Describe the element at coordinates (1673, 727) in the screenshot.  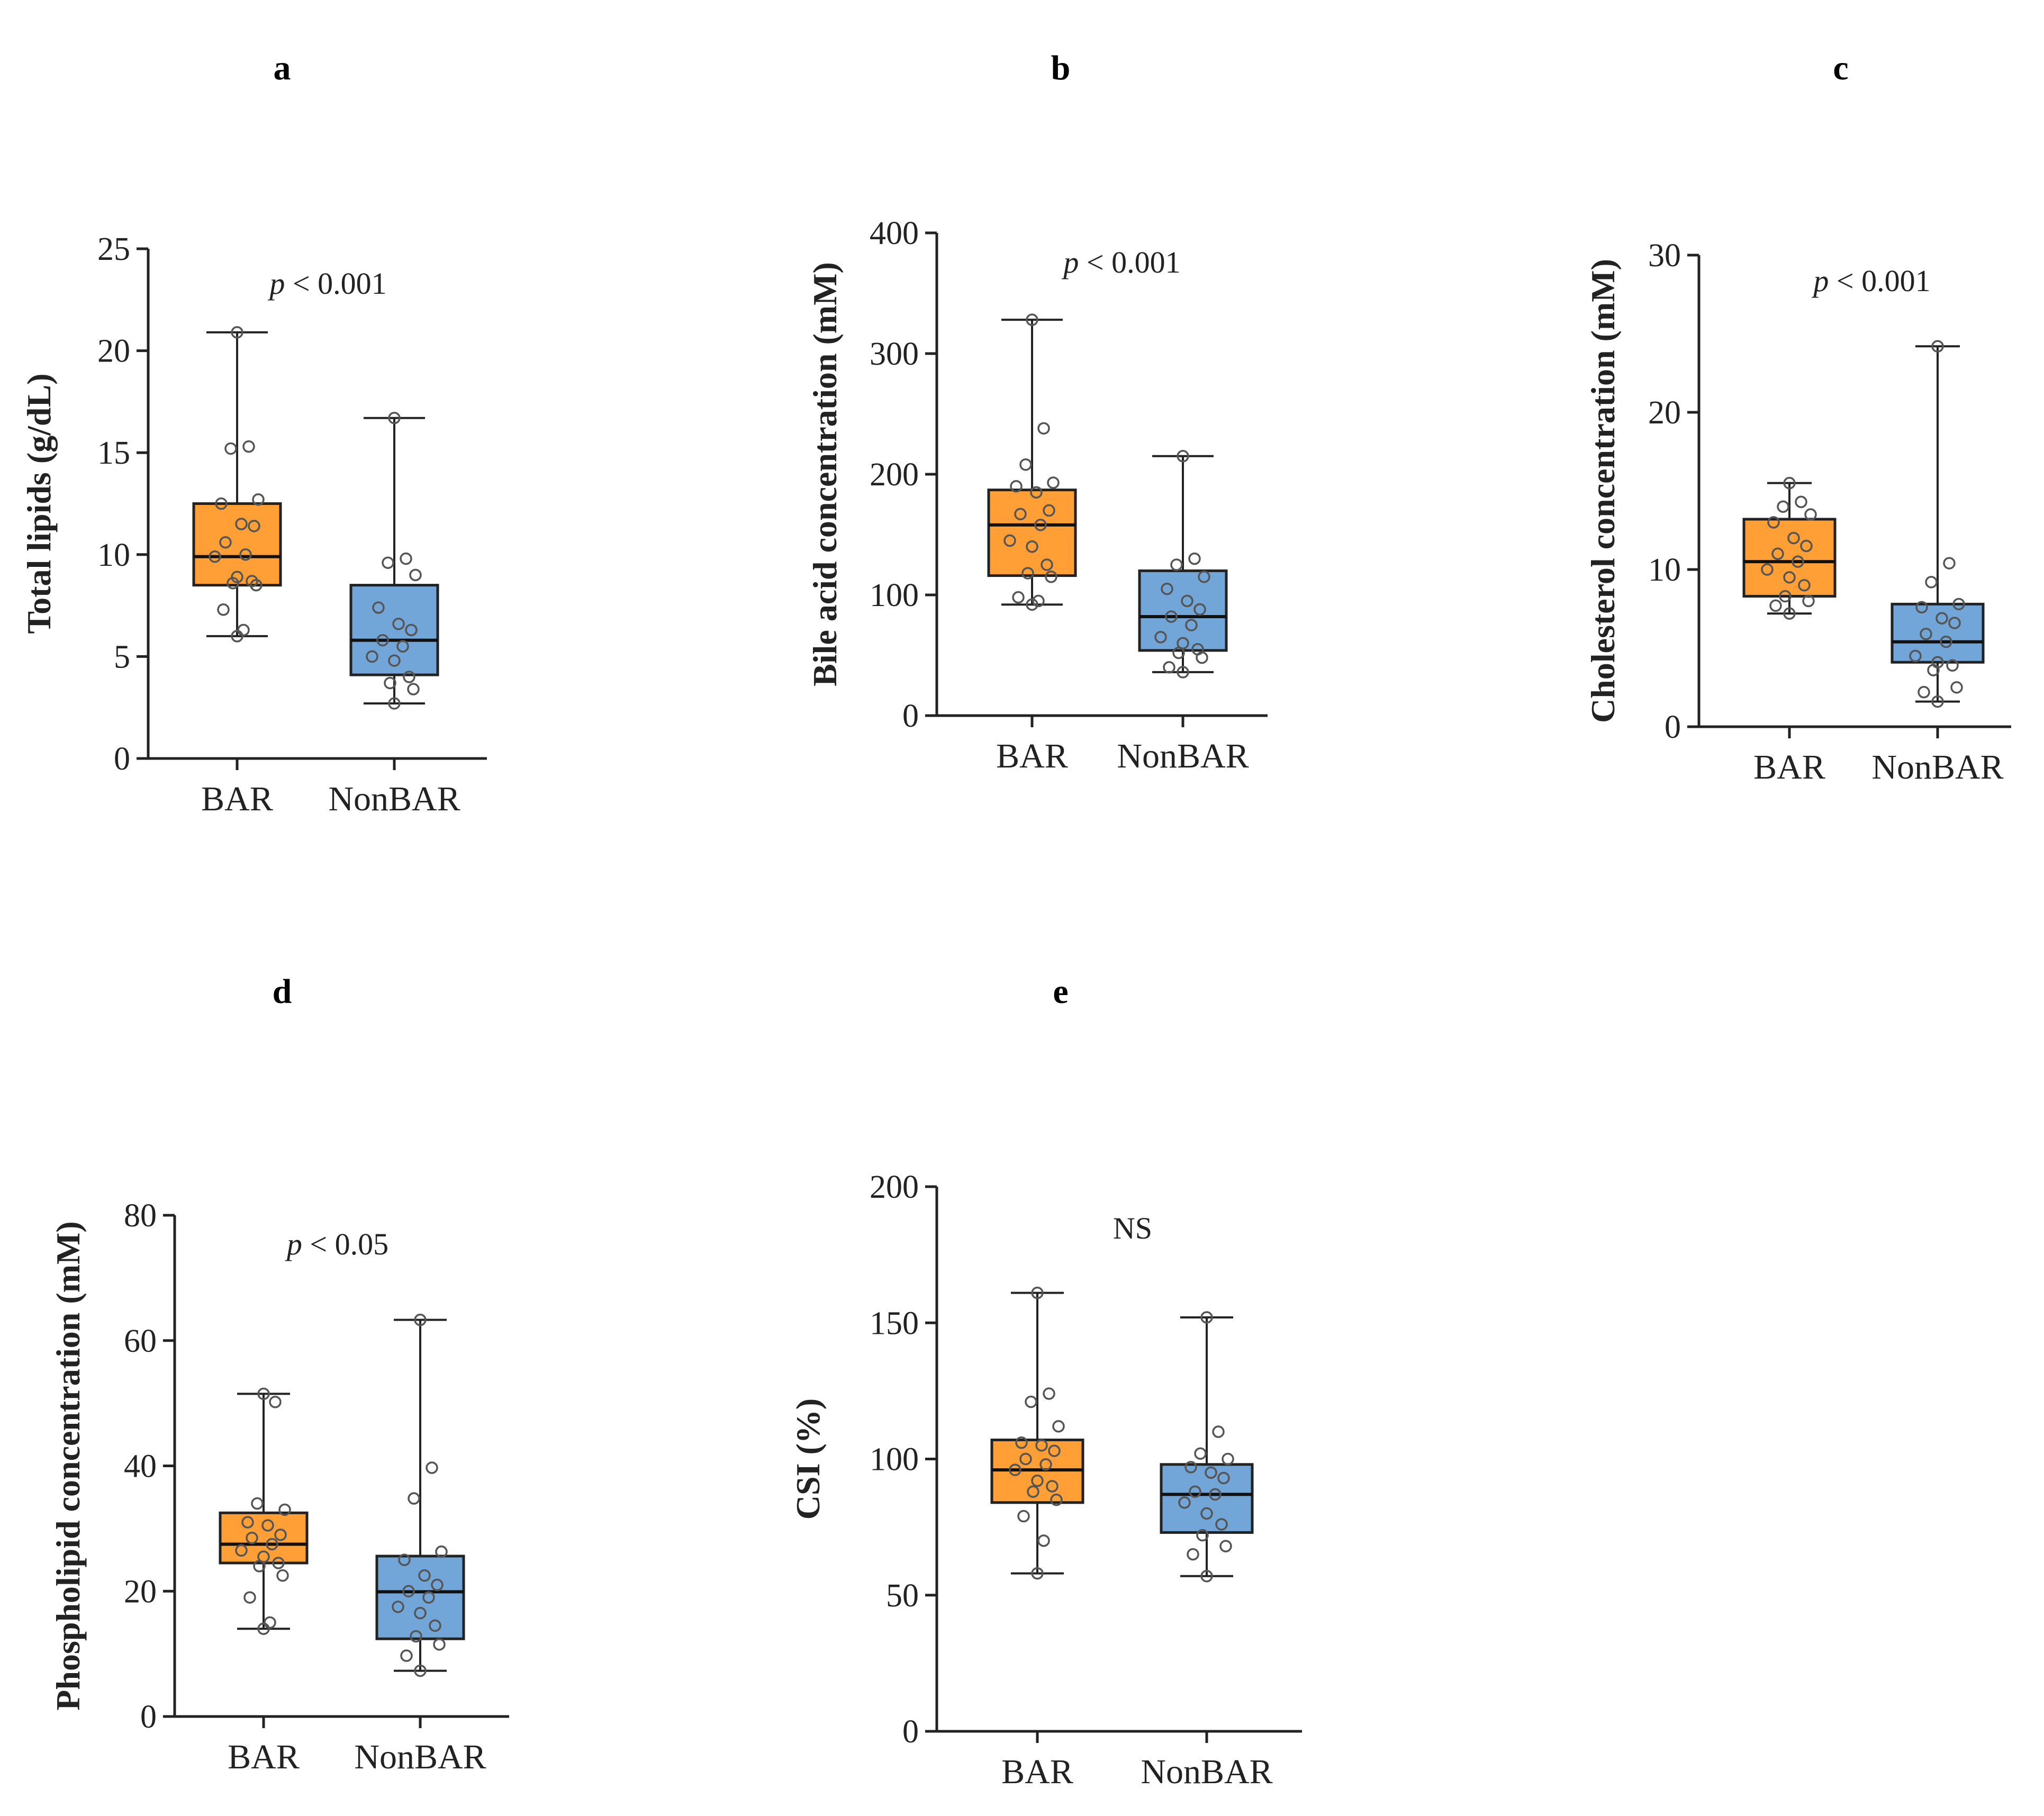
I see `y-tick-label: 0` at that location.